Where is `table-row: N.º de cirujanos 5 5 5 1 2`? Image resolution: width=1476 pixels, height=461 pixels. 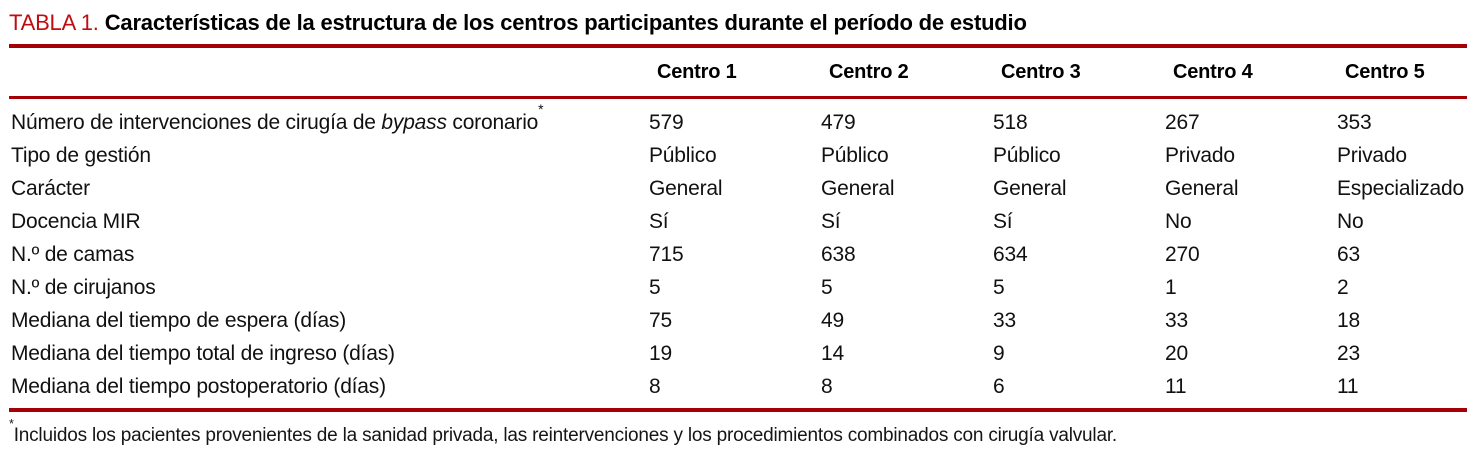 table-row: N.º de cirujanos 5 5 5 1 2 is located at coordinates (738, 287).